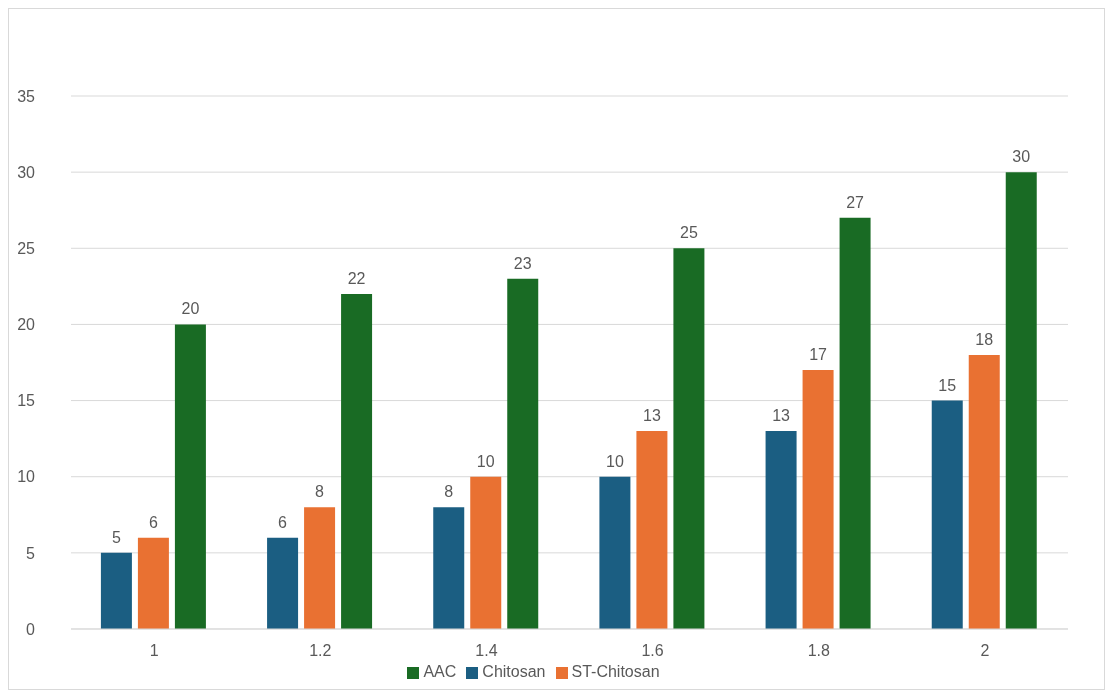 The width and height of the screenshot is (1113, 698). What do you see at coordinates (26, 248) in the screenshot?
I see `y-tick-label: 25` at bounding box center [26, 248].